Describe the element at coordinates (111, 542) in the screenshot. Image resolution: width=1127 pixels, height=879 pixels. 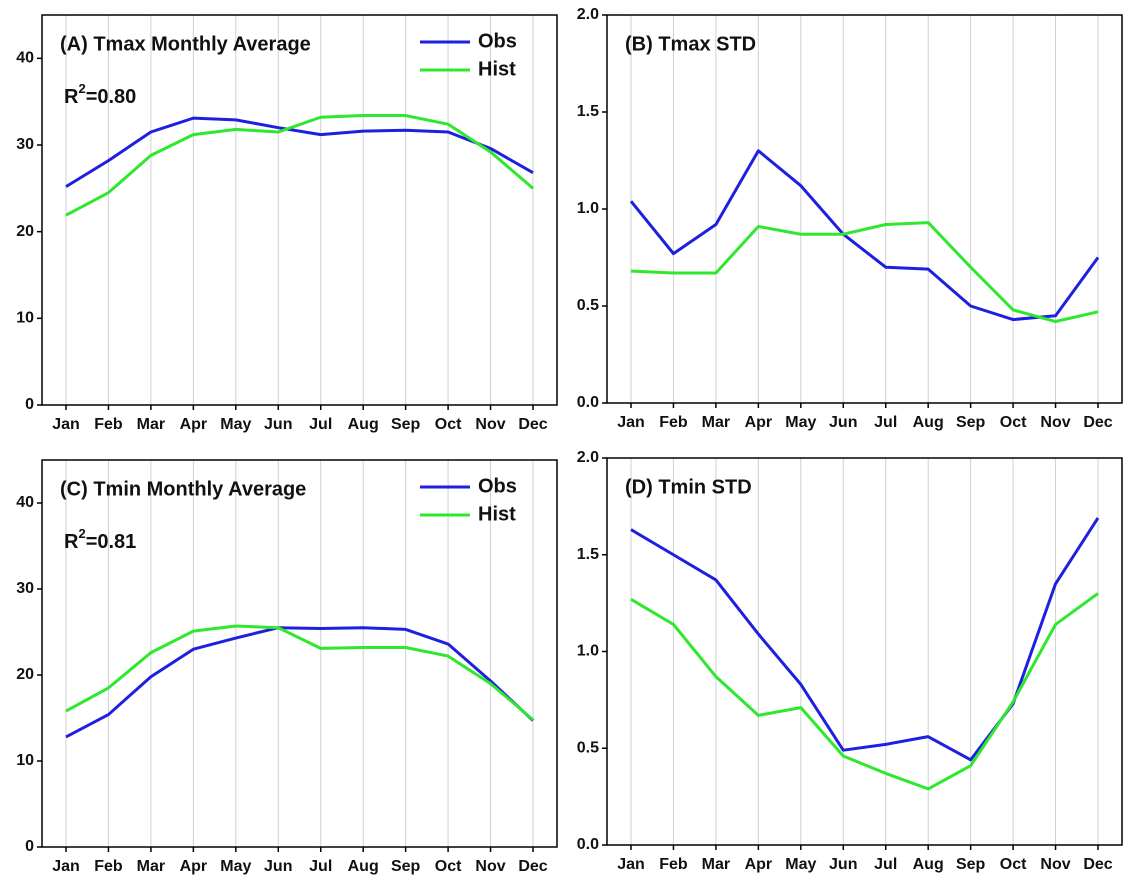
I see `annotation-rest: =0.81` at that location.